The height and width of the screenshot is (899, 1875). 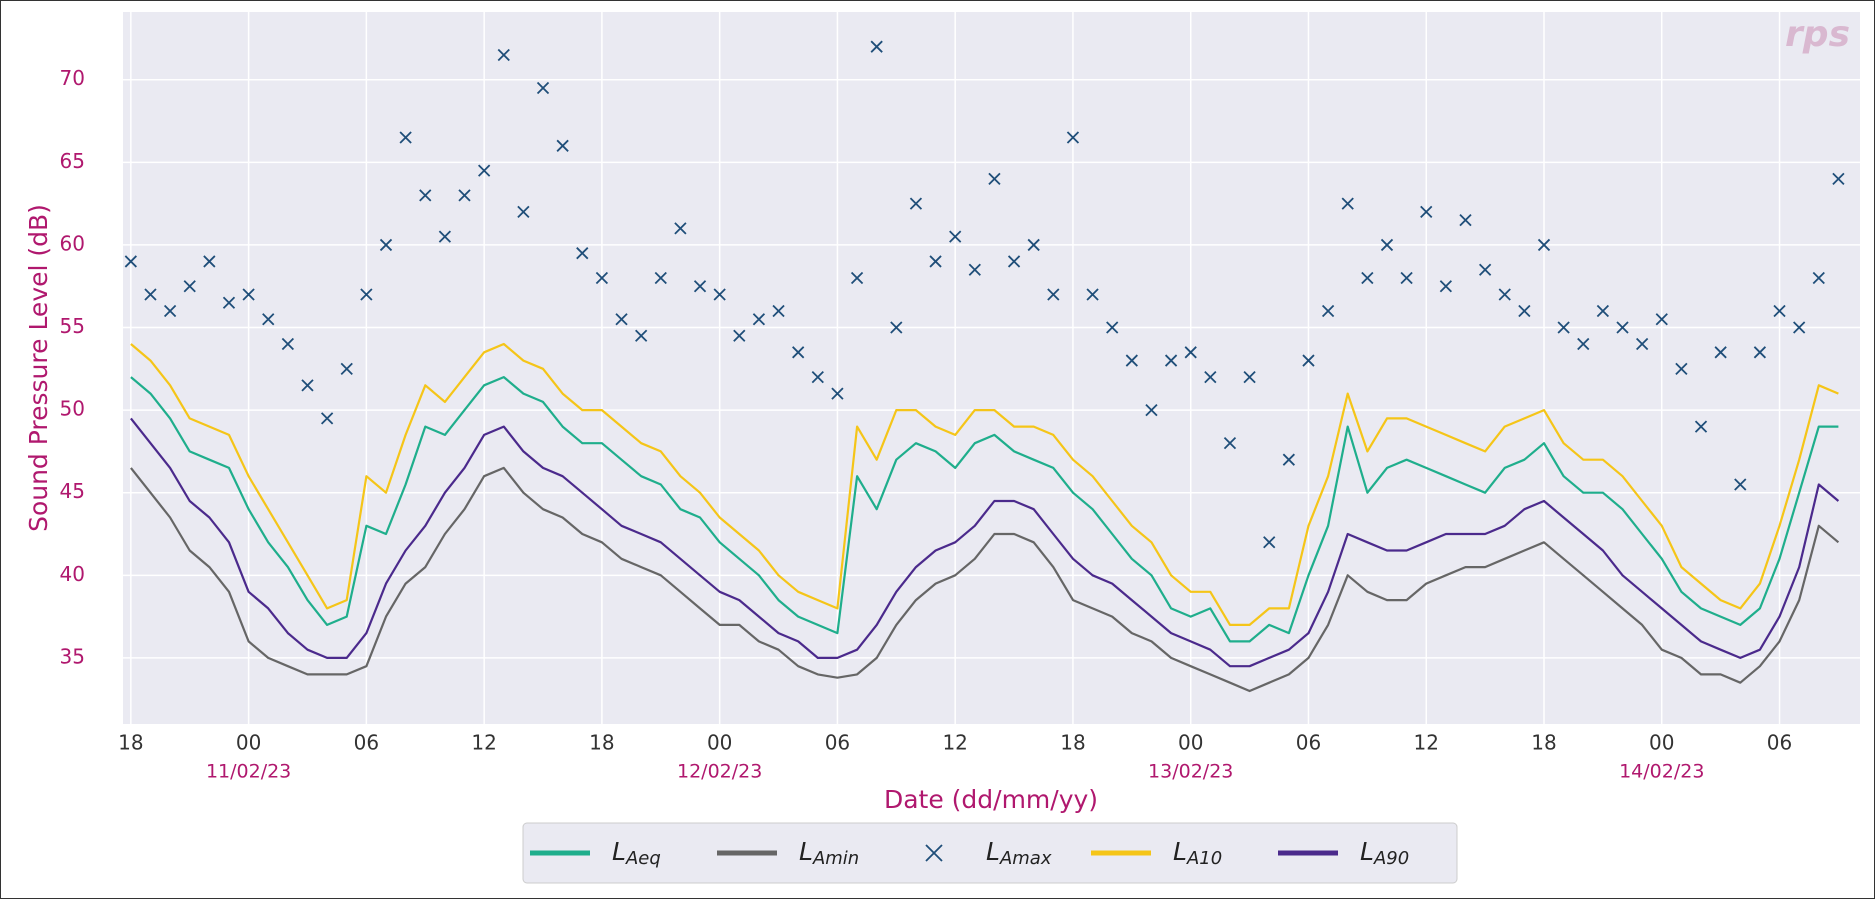 I want to click on y-tick-label: 45, so click(x=72, y=491).